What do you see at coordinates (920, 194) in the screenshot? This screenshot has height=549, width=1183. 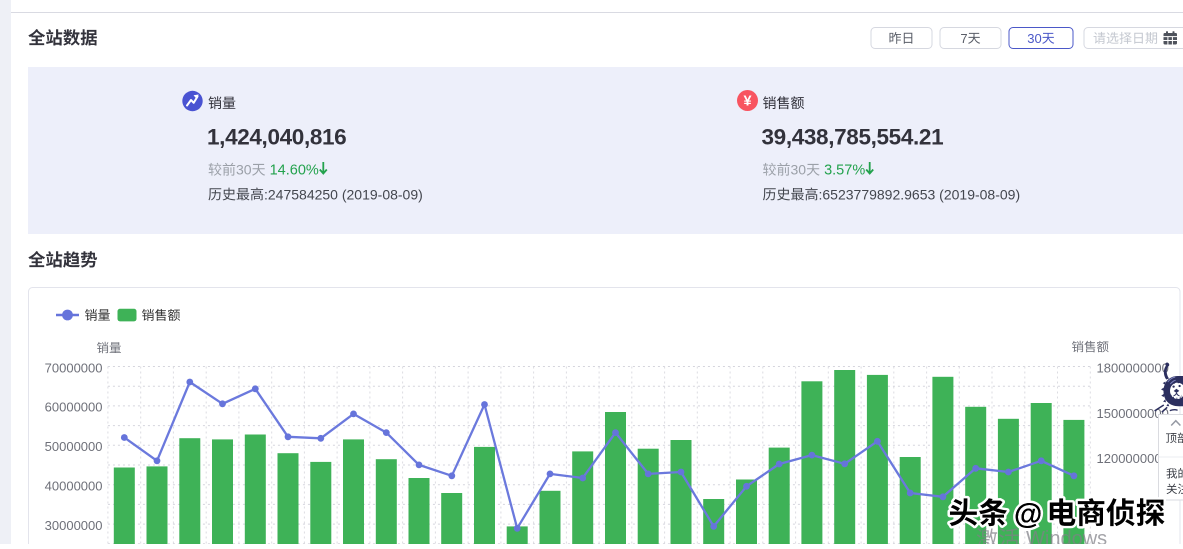 I see `svg-text: :6523779892.9653 (2019-08-09)` at bounding box center [920, 194].